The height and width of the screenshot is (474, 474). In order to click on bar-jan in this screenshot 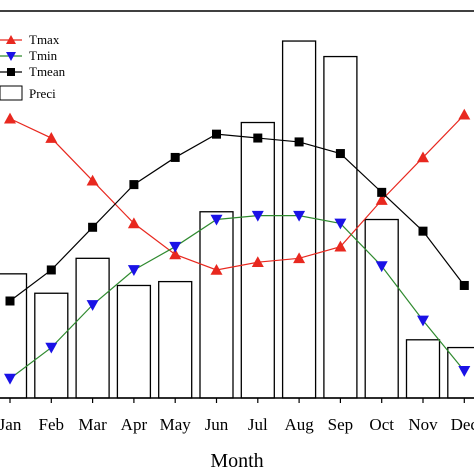, I will do `click(14, 336)`.